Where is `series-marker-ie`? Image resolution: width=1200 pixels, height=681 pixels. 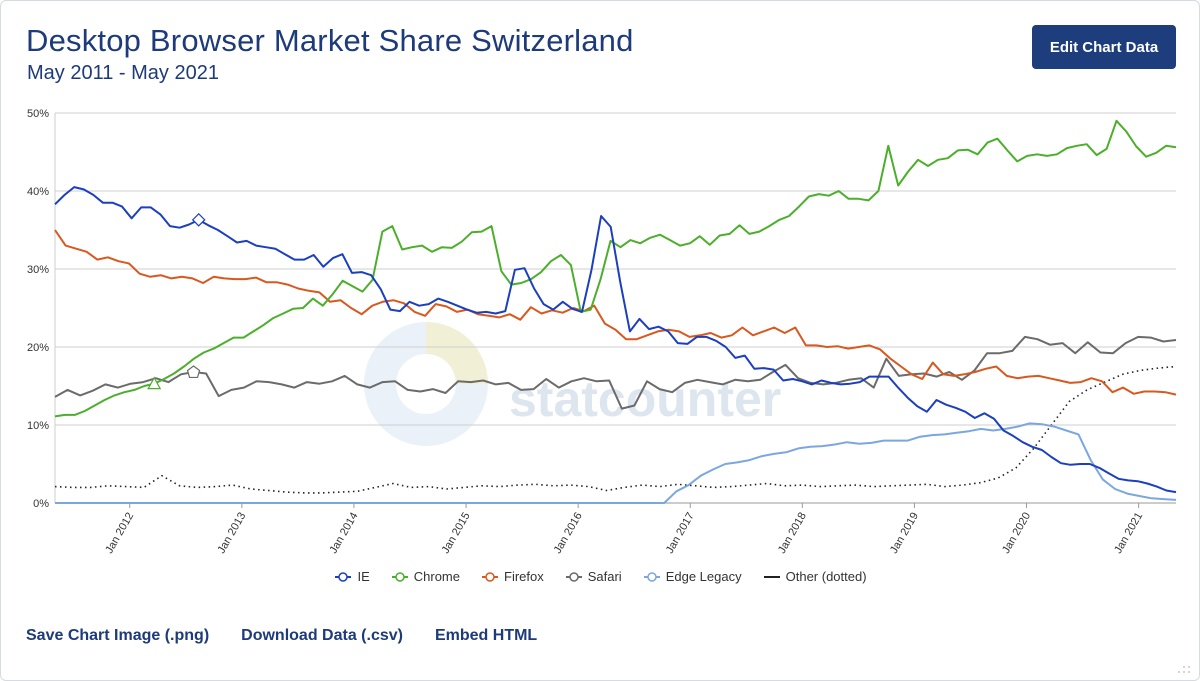
series-marker-ie is located at coordinates (198, 220).